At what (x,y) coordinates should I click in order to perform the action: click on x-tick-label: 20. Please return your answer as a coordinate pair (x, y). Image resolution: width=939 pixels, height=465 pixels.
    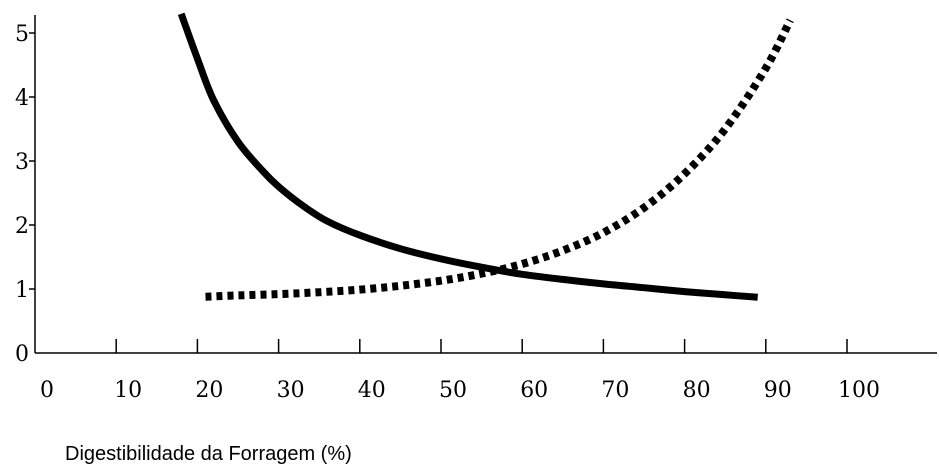
    Looking at the image, I should click on (209, 390).